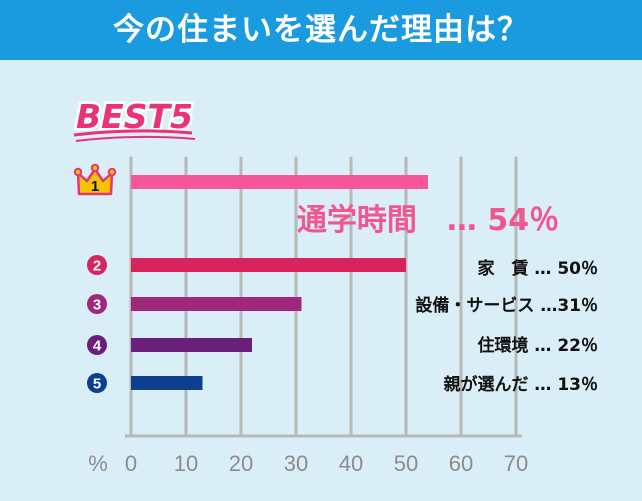 The image size is (642, 501). I want to click on rank-3-circle-icon: 3, so click(97, 304).